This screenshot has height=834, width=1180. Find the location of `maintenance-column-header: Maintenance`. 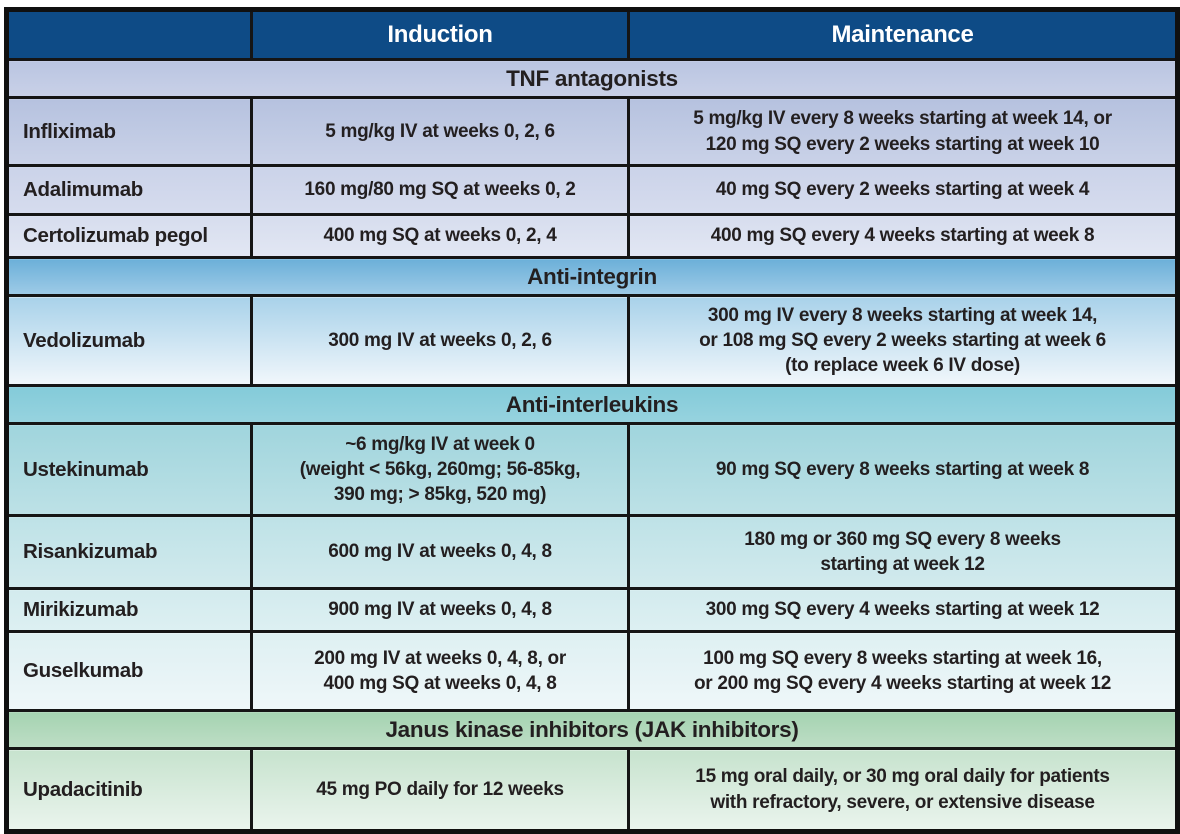

maintenance-column-header: Maintenance is located at coordinates (903, 34).